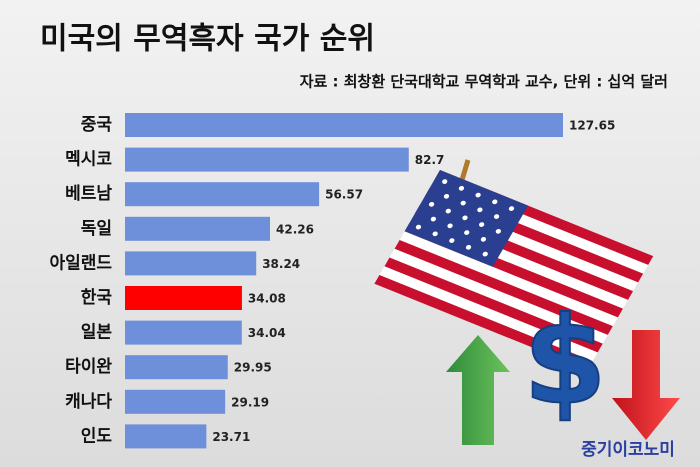 Image resolution: width=700 pixels, height=467 pixels. What do you see at coordinates (80, 263) in the screenshot?
I see `category-label: 아일랜드` at bounding box center [80, 263].